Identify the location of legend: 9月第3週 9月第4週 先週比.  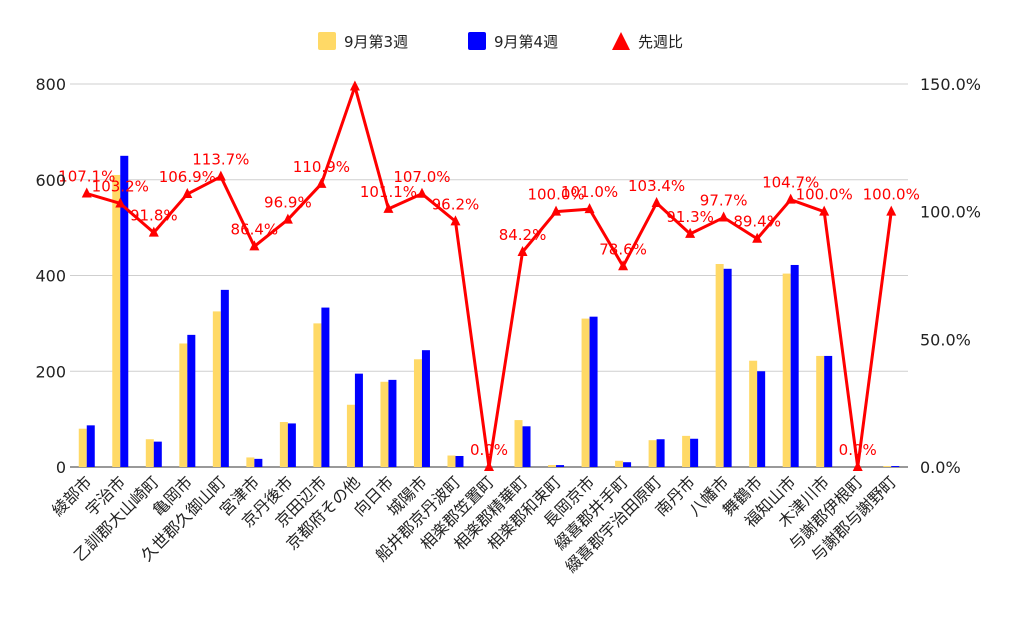
(500, 41).